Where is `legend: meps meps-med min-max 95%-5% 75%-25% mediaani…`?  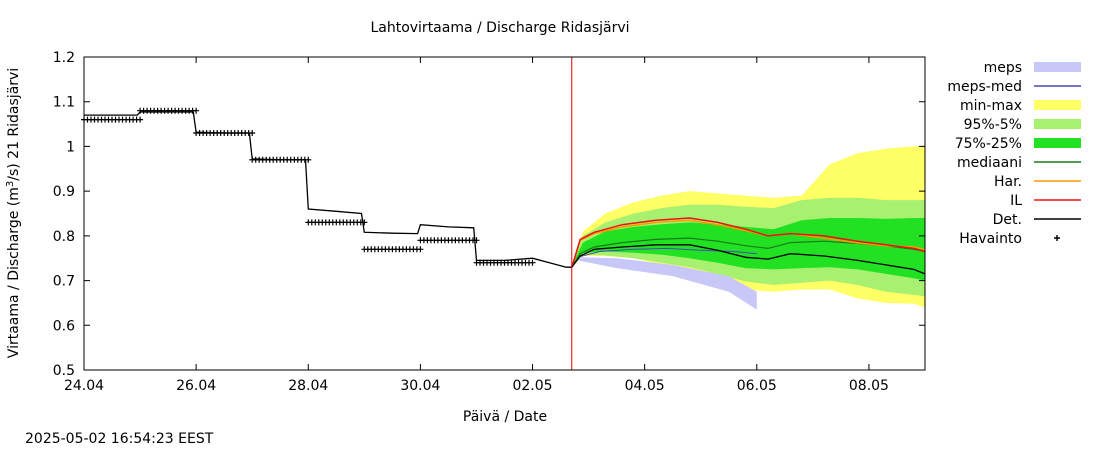
legend: meps meps-med min-max 95%-5% 75%-25% mediaani… is located at coordinates (1014, 153).